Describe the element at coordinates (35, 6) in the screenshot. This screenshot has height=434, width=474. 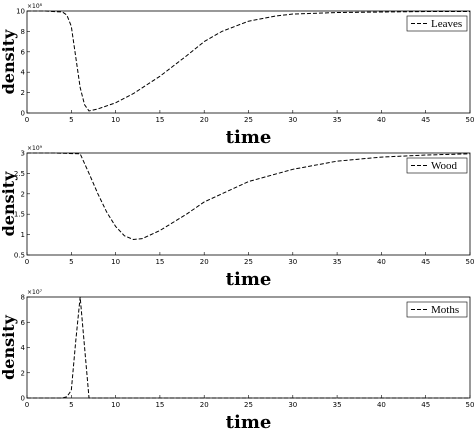
I see `multiplier: ×10⁸` at that location.